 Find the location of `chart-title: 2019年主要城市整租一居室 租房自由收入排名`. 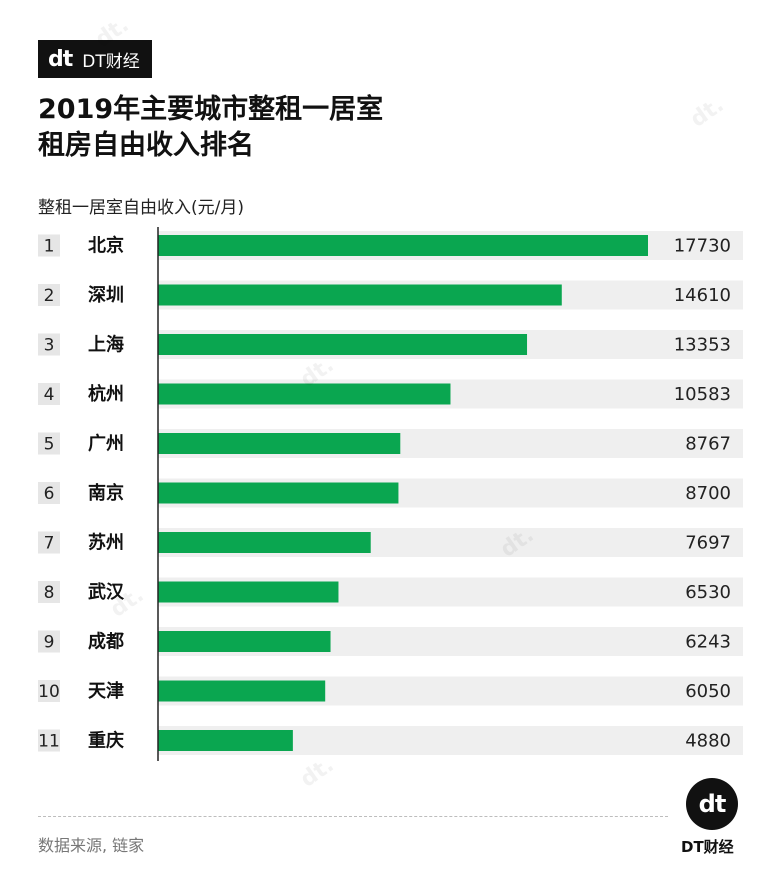

chart-title: 2019年主要城市整租一居室 租房自由收入排名 is located at coordinates (298, 128).